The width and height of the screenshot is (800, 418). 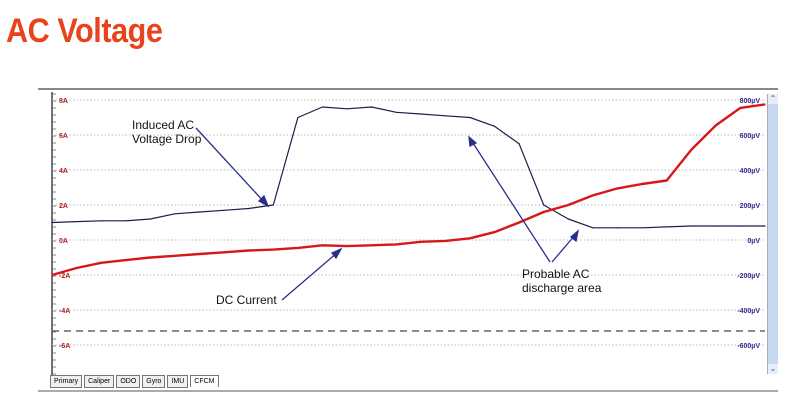 I want to click on annotation-line: Voltage Drop, so click(x=167, y=139).